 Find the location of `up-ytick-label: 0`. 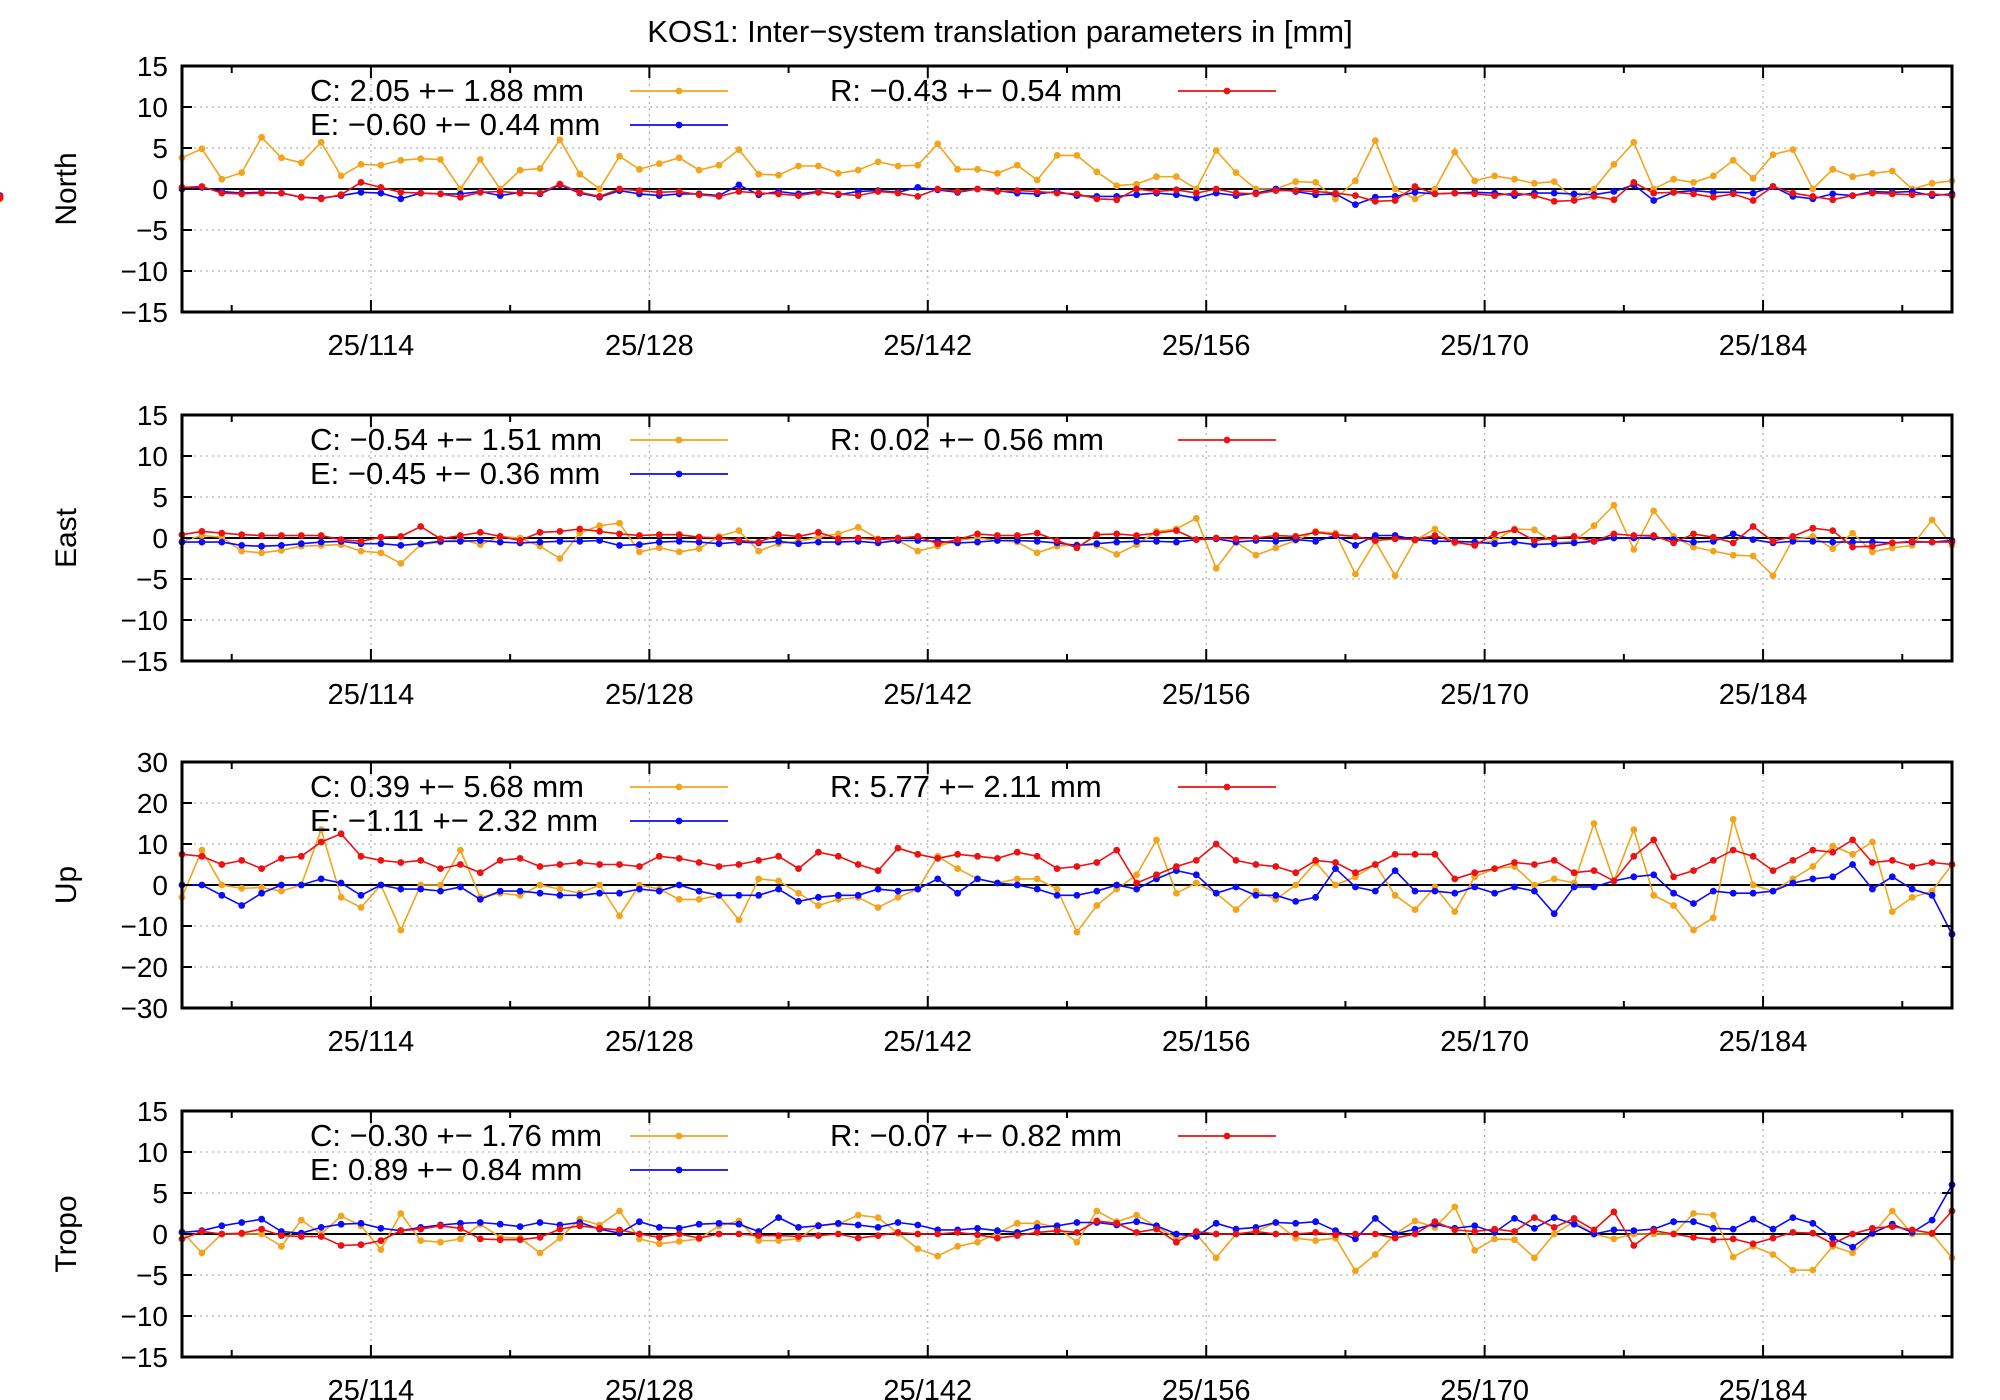

up-ytick-label: 0 is located at coordinates (160, 885).